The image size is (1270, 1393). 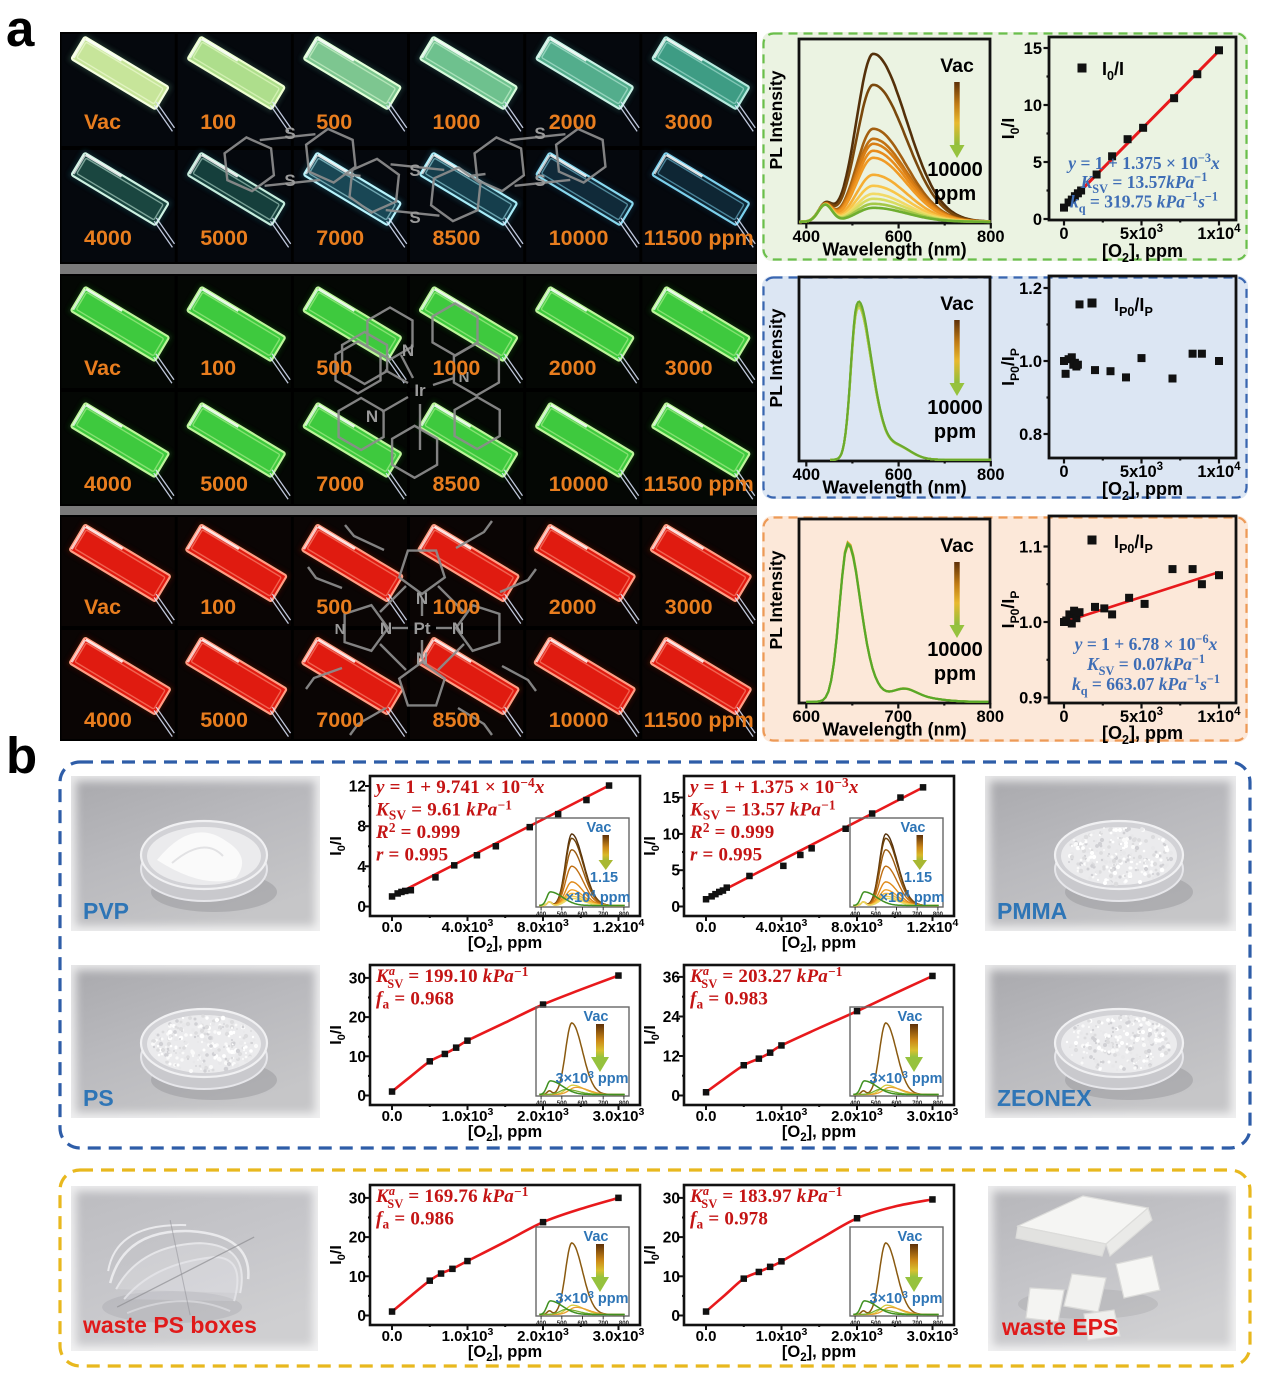 I want to click on svg-text: 11500 ppm, so click(x=699, y=484).